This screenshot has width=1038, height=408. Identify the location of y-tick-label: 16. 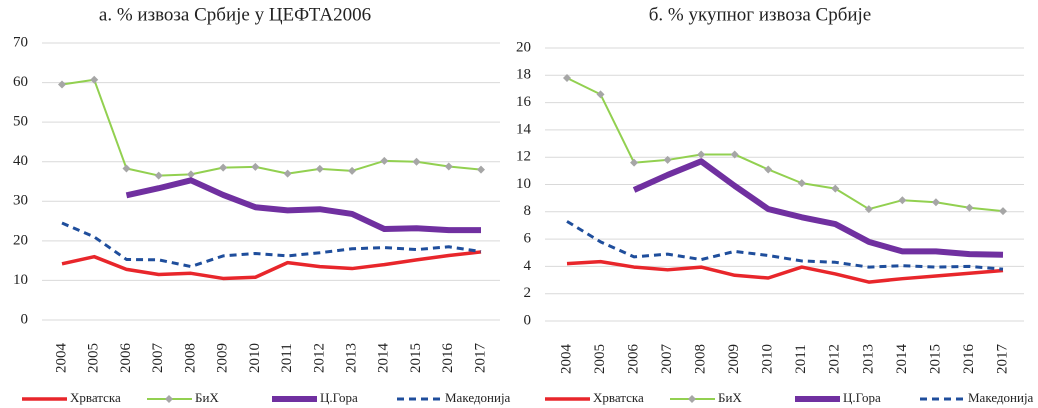
(524, 102).